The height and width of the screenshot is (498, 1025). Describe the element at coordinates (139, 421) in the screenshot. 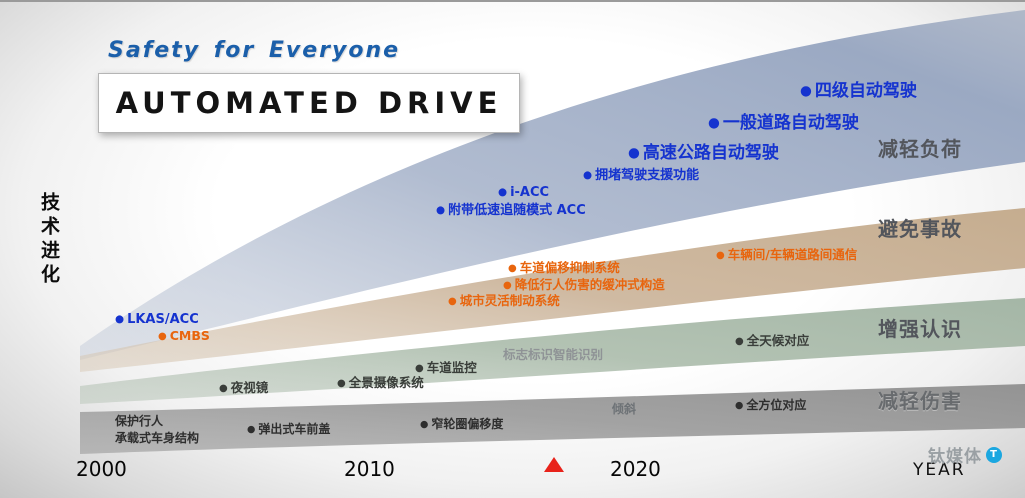

I see `milestone-pedestrian-protection: 保护行人` at that location.